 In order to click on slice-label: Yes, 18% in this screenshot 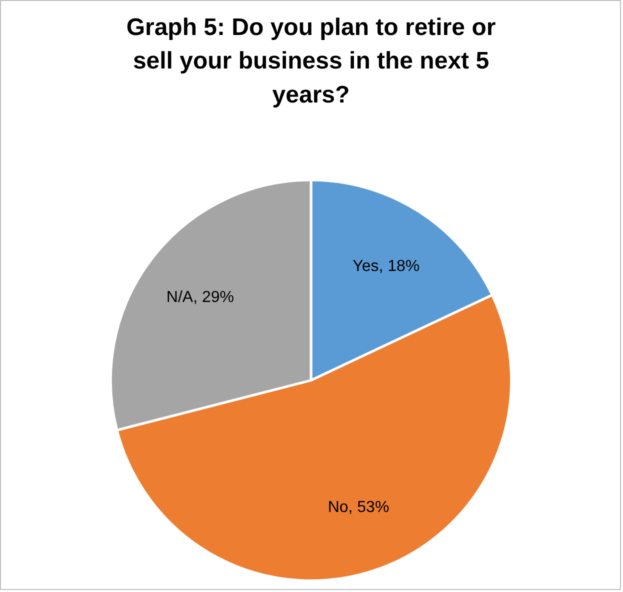, I will do `click(386, 266)`.